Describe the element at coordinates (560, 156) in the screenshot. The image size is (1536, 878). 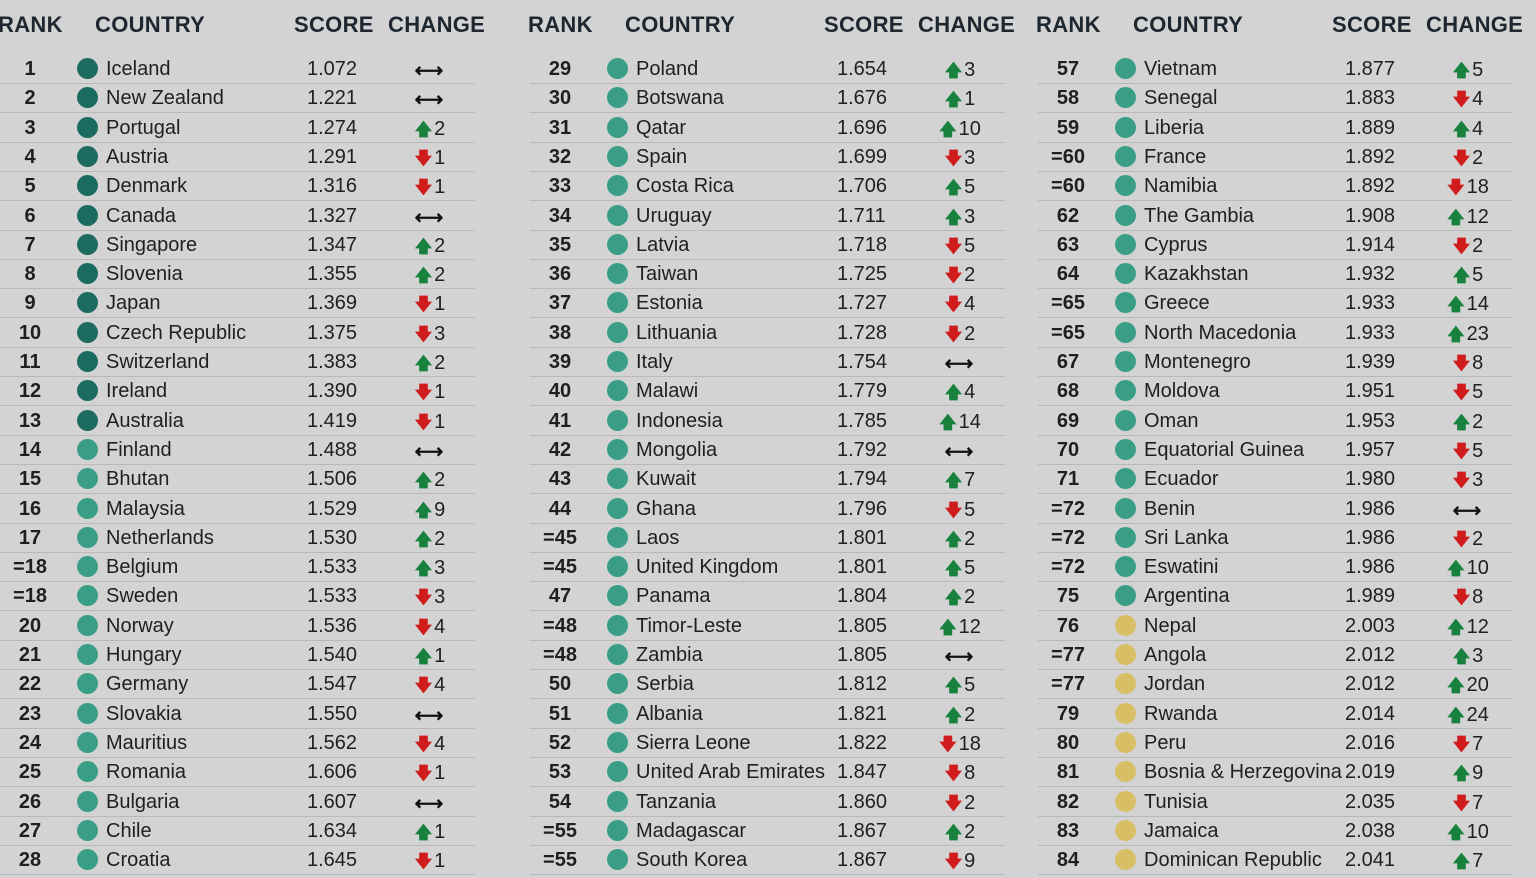
I see `rank-cell: 32` at that location.